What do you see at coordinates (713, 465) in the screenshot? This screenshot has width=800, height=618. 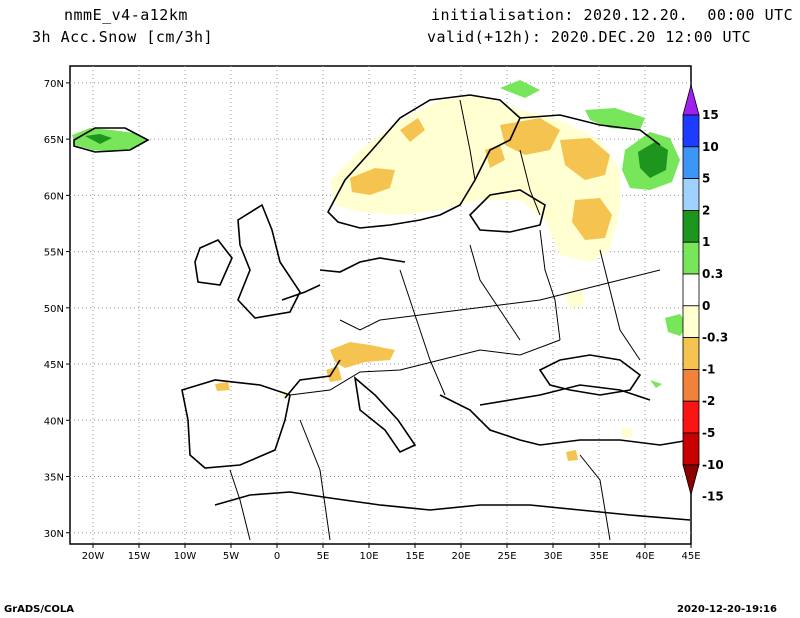 I see `colorbar-label: -10` at bounding box center [713, 465].